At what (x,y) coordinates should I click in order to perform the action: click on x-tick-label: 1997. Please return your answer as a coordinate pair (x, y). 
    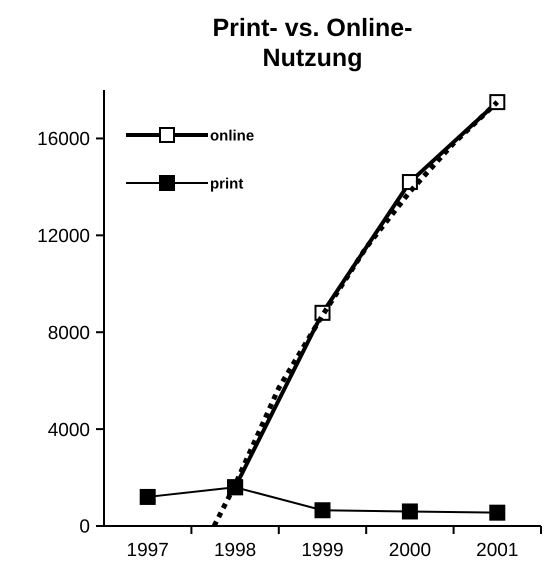
    Looking at the image, I should click on (147, 550).